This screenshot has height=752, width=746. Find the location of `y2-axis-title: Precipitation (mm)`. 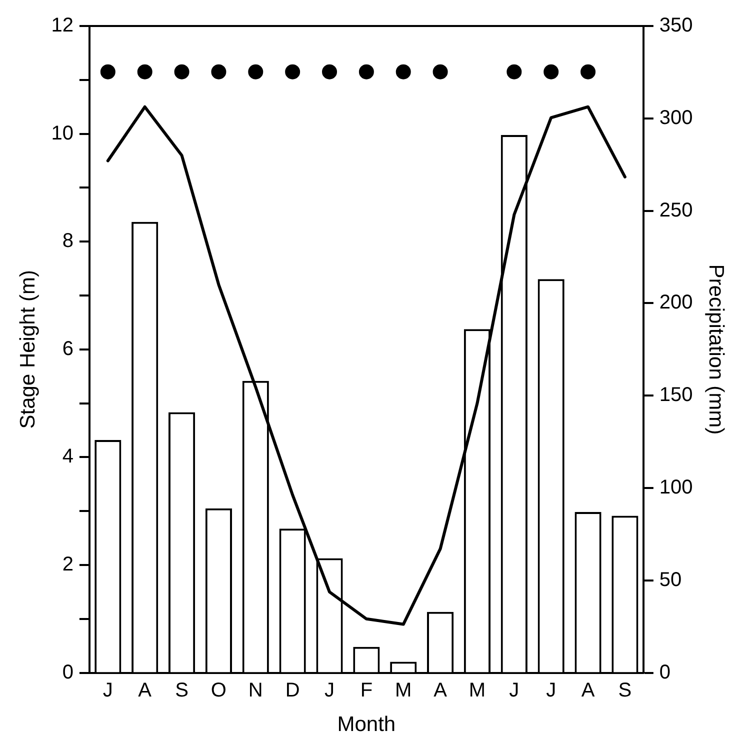

y2-axis-title: Precipitation (mm) is located at coordinates (716, 349).